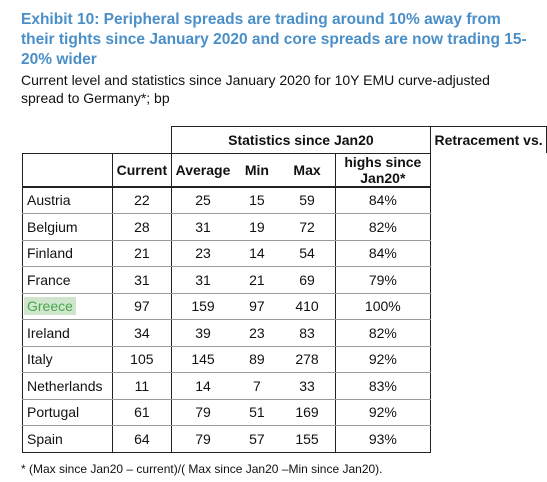 Image resolution: width=547 pixels, height=482 pixels. What do you see at coordinates (257, 306) in the screenshot?
I see `min-cell: 97` at bounding box center [257, 306].